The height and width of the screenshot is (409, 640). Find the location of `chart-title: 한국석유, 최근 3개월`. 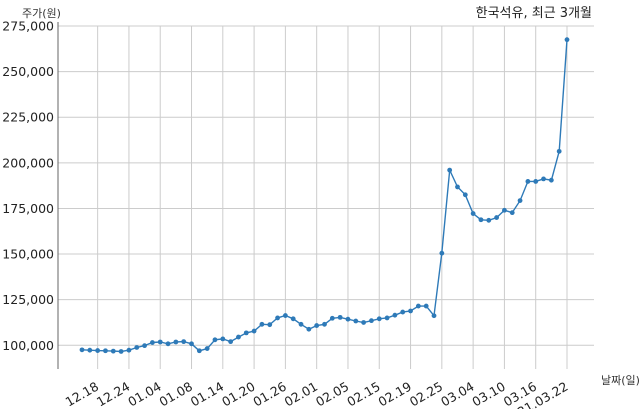

chart-title: 한국석유, 최근 3개월 is located at coordinates (534, 13).